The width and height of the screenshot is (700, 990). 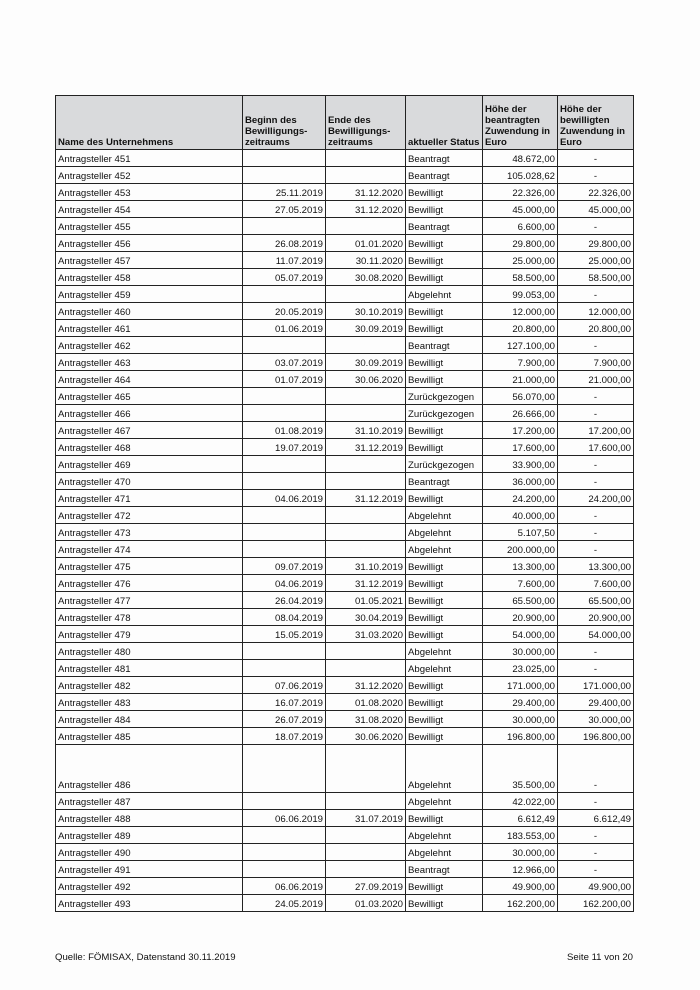 What do you see at coordinates (284, 498) in the screenshot?
I see `table-cell: 04.06.2019` at bounding box center [284, 498].